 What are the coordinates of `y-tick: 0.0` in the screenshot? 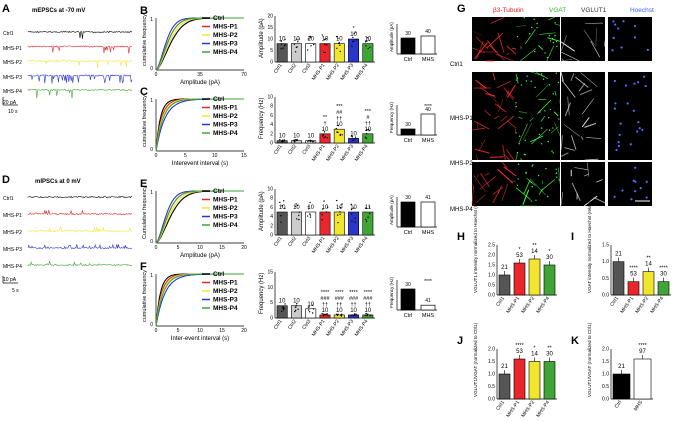 It's located at (491, 296).